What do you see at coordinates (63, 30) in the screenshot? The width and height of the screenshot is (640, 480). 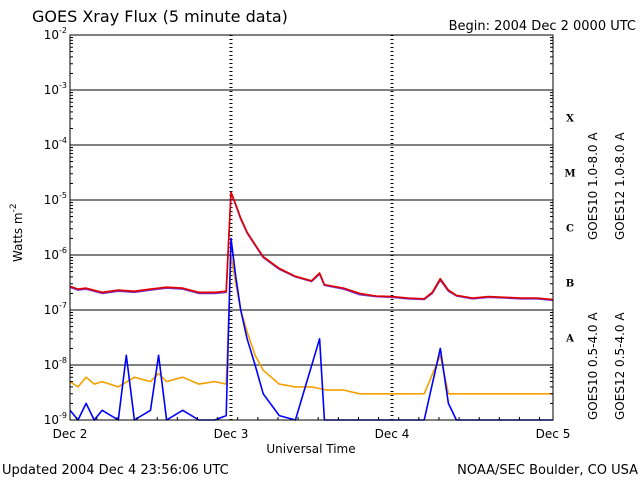 I see `y-tick-exponent: -2` at bounding box center [63, 30].